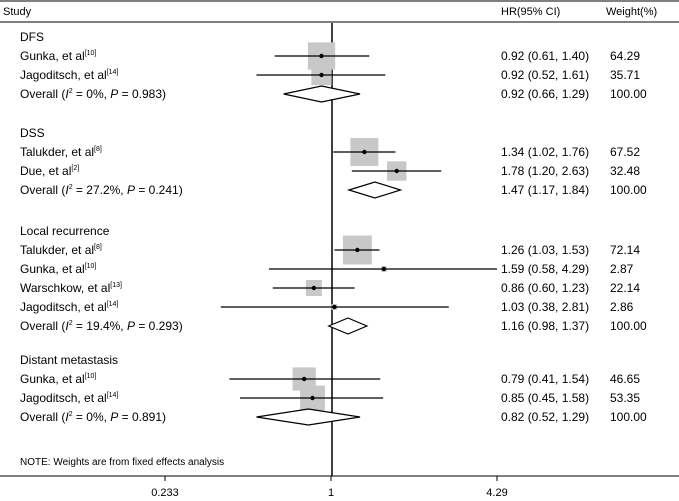 This screenshot has height=501, width=679. What do you see at coordinates (65, 231) in the screenshot?
I see `group-label: Local recurrence` at bounding box center [65, 231].